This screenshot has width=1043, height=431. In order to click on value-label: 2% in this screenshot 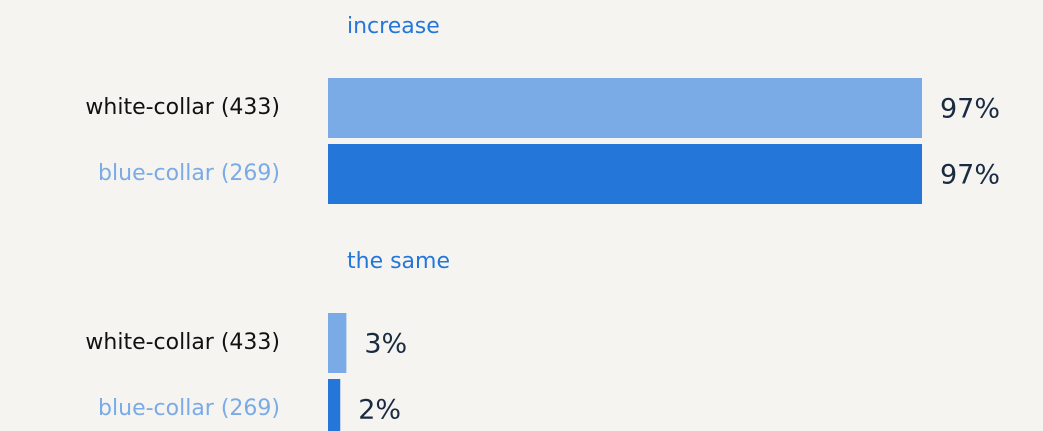, I will do `click(379, 410)`.